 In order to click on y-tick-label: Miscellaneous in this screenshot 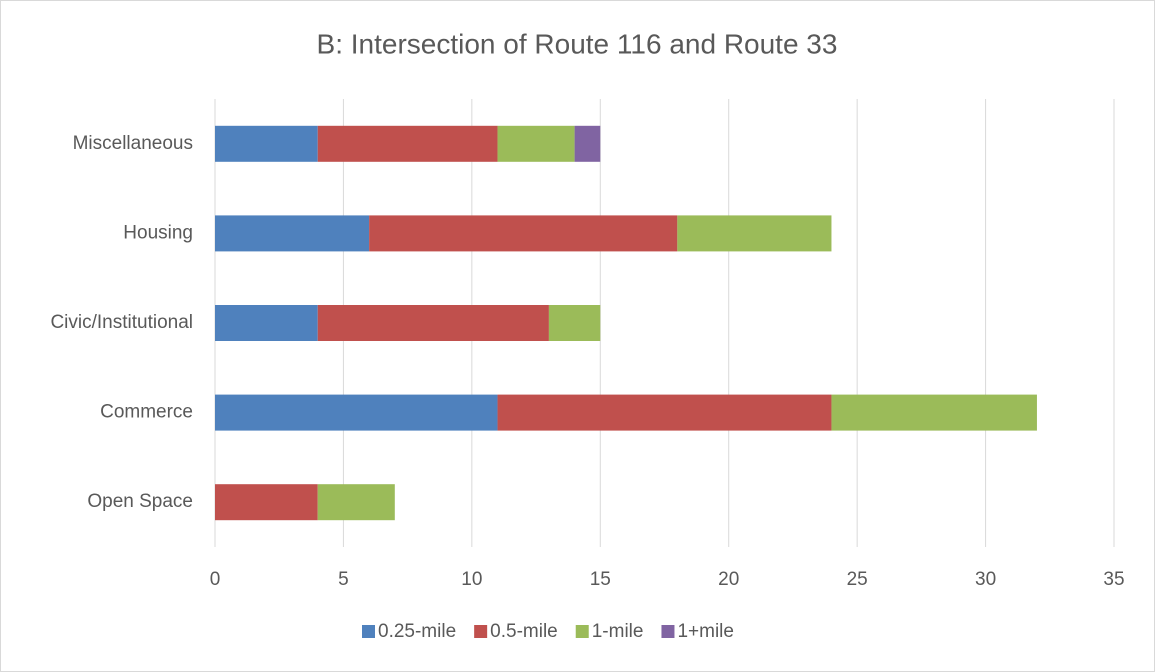, I will do `click(133, 143)`.